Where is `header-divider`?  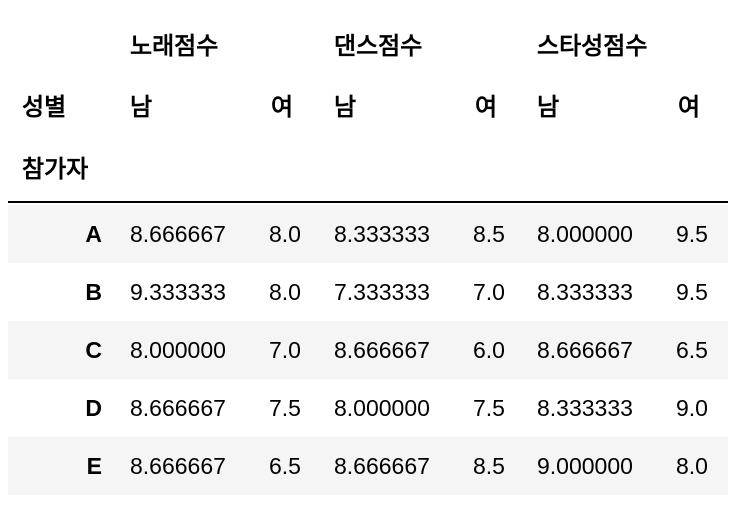
header-divider is located at coordinates (368, 202).